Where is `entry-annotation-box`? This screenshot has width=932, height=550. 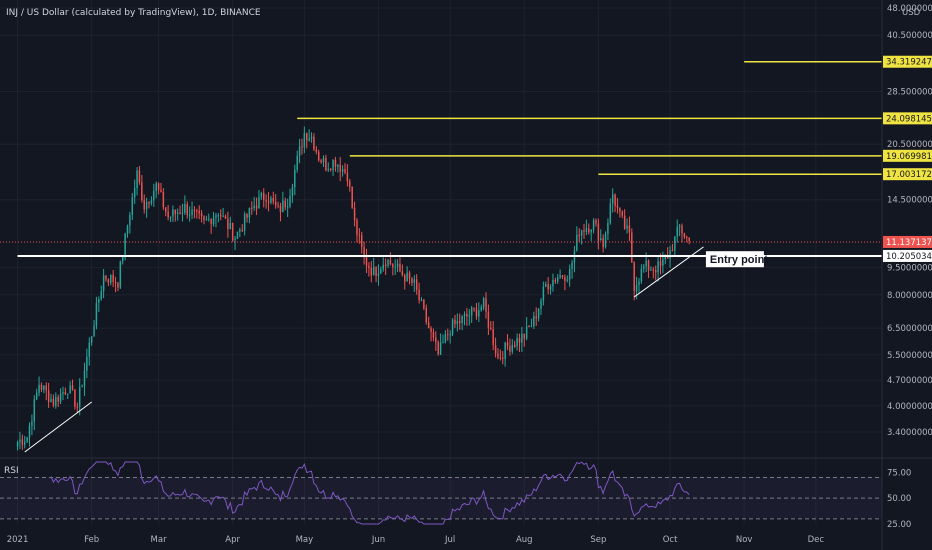
entry-annotation-box is located at coordinates (734, 259).